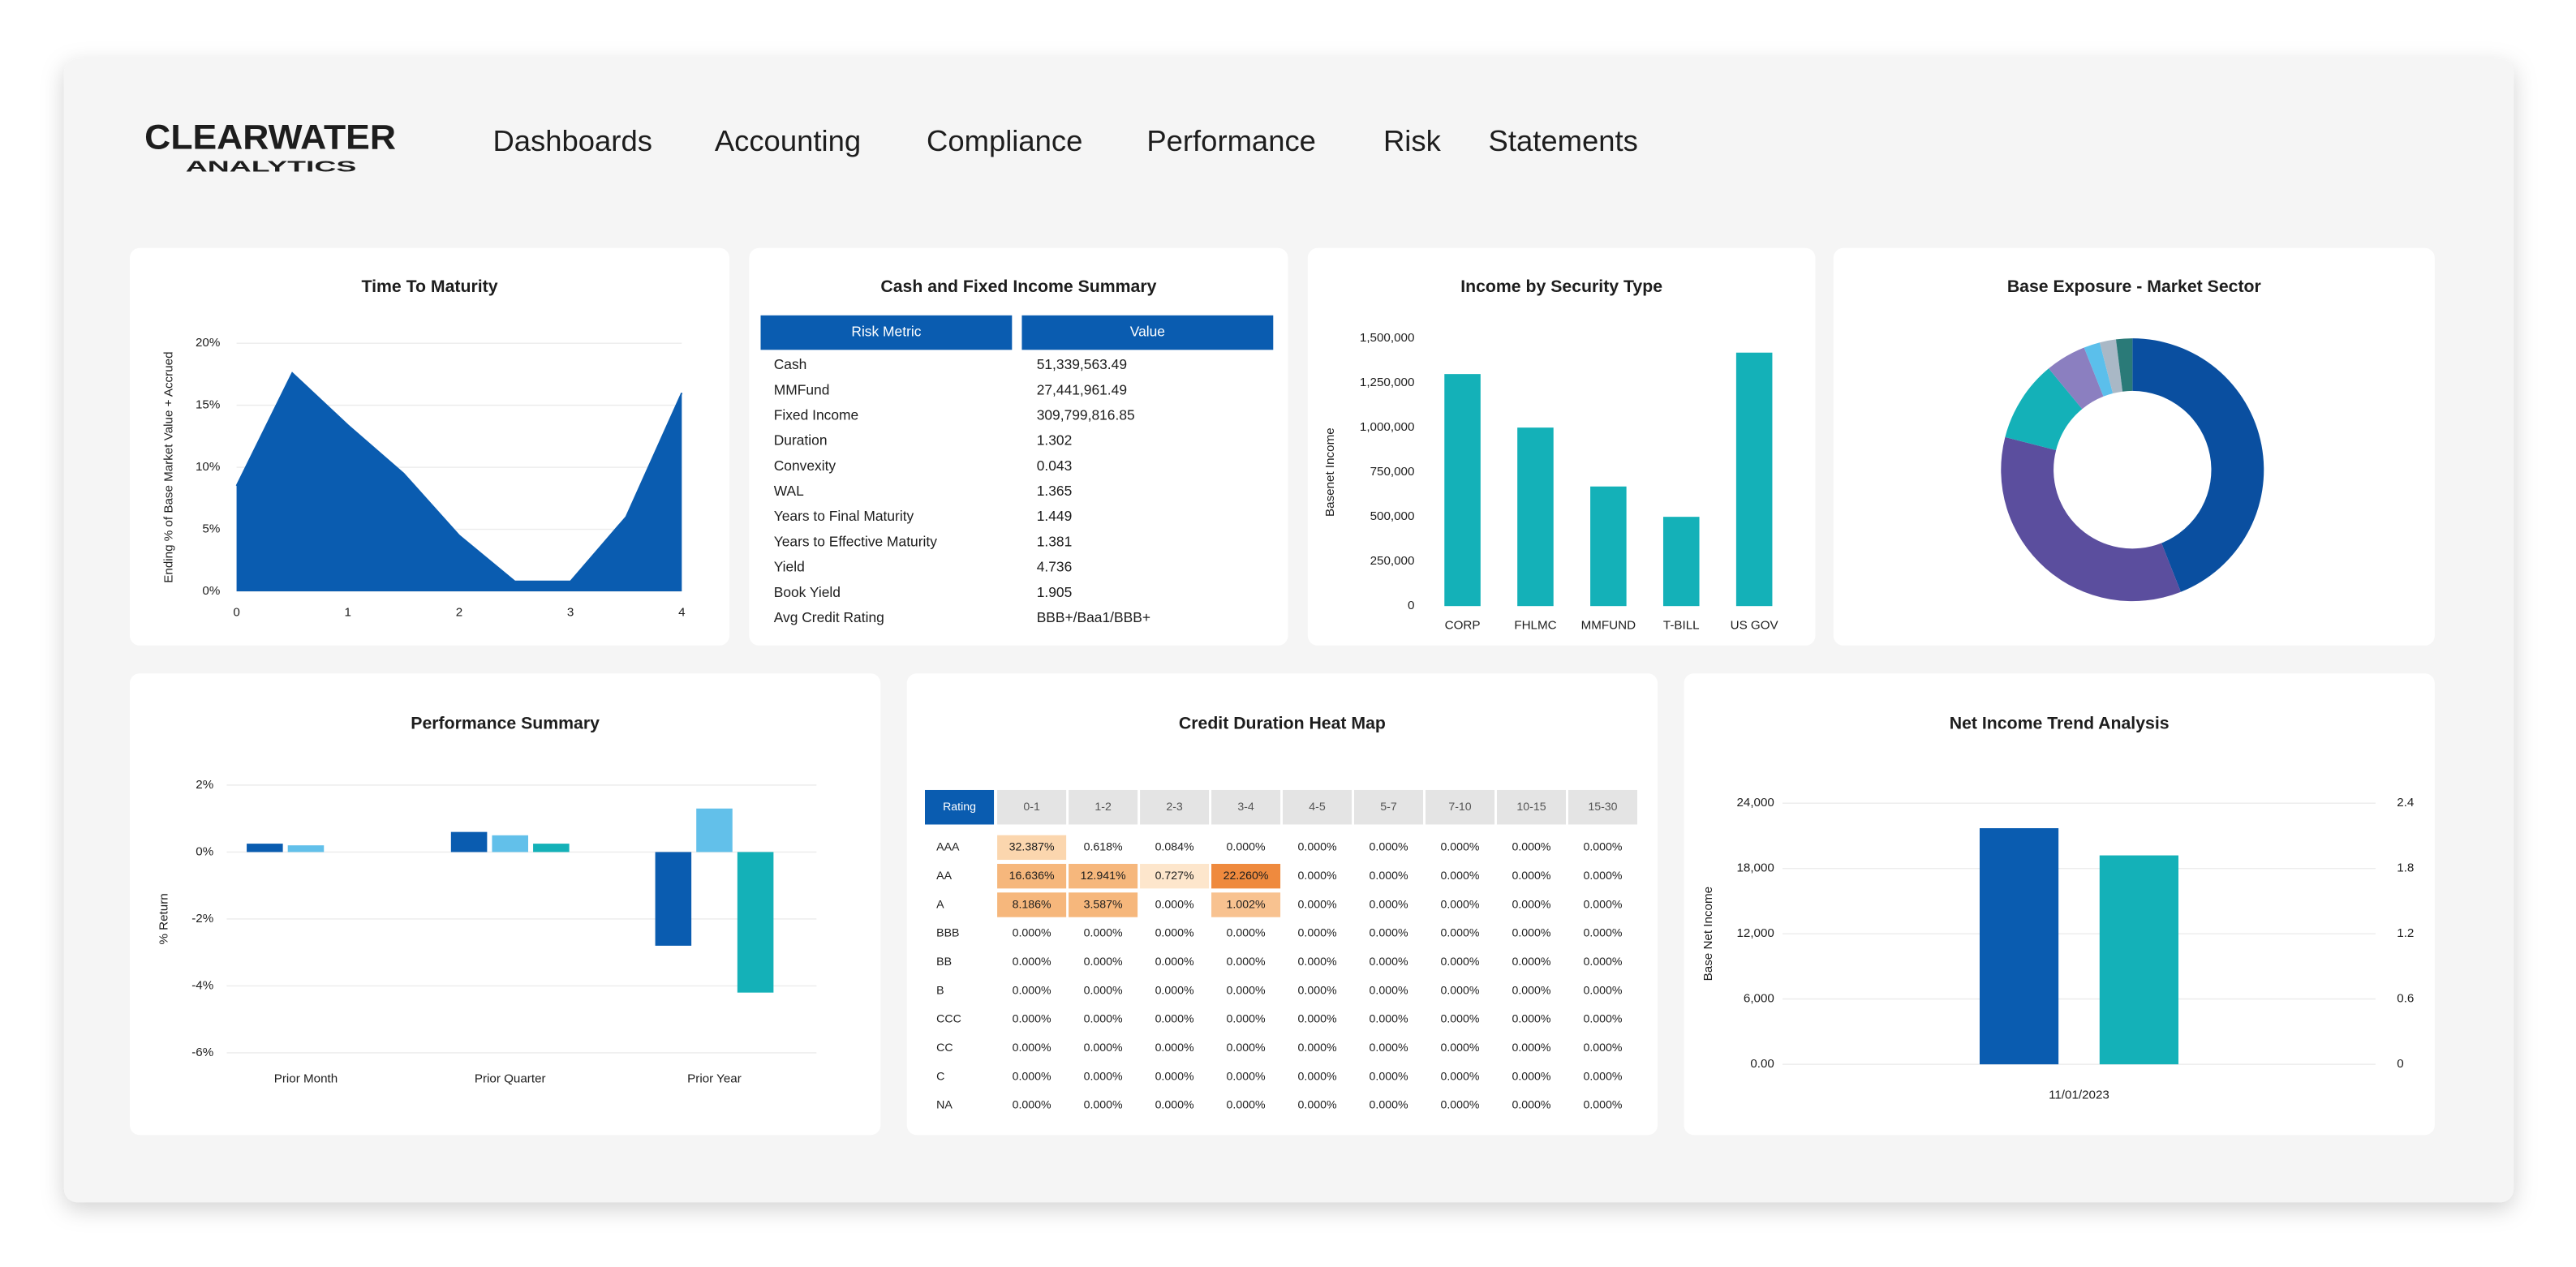 The width and height of the screenshot is (2576, 1267). Describe the element at coordinates (1317, 807) in the screenshot. I see `heatmap-header: 4-5` at that location.